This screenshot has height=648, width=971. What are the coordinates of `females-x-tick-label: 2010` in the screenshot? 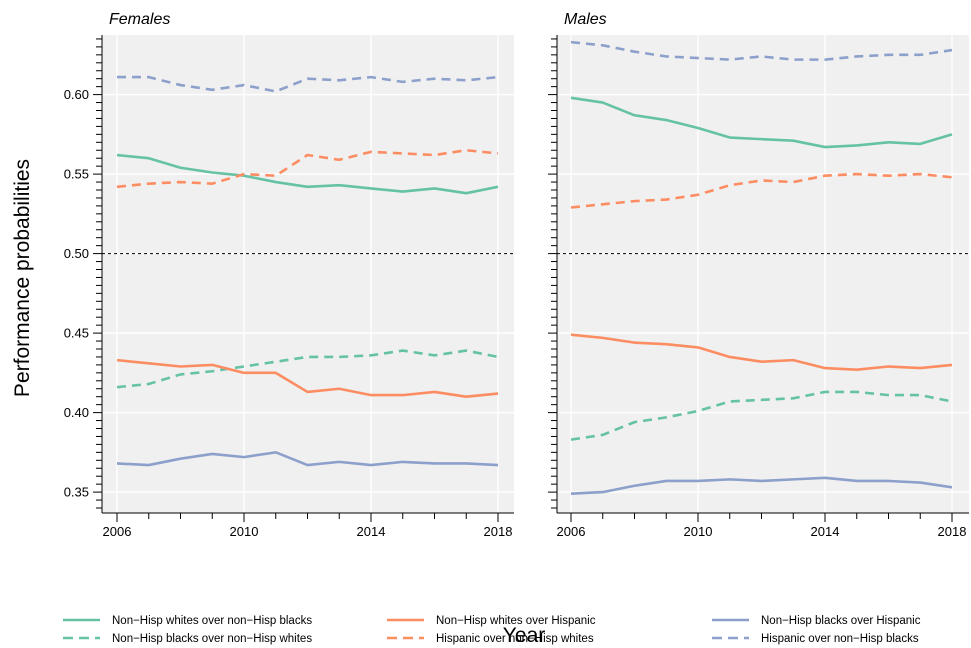 It's located at (244, 531).